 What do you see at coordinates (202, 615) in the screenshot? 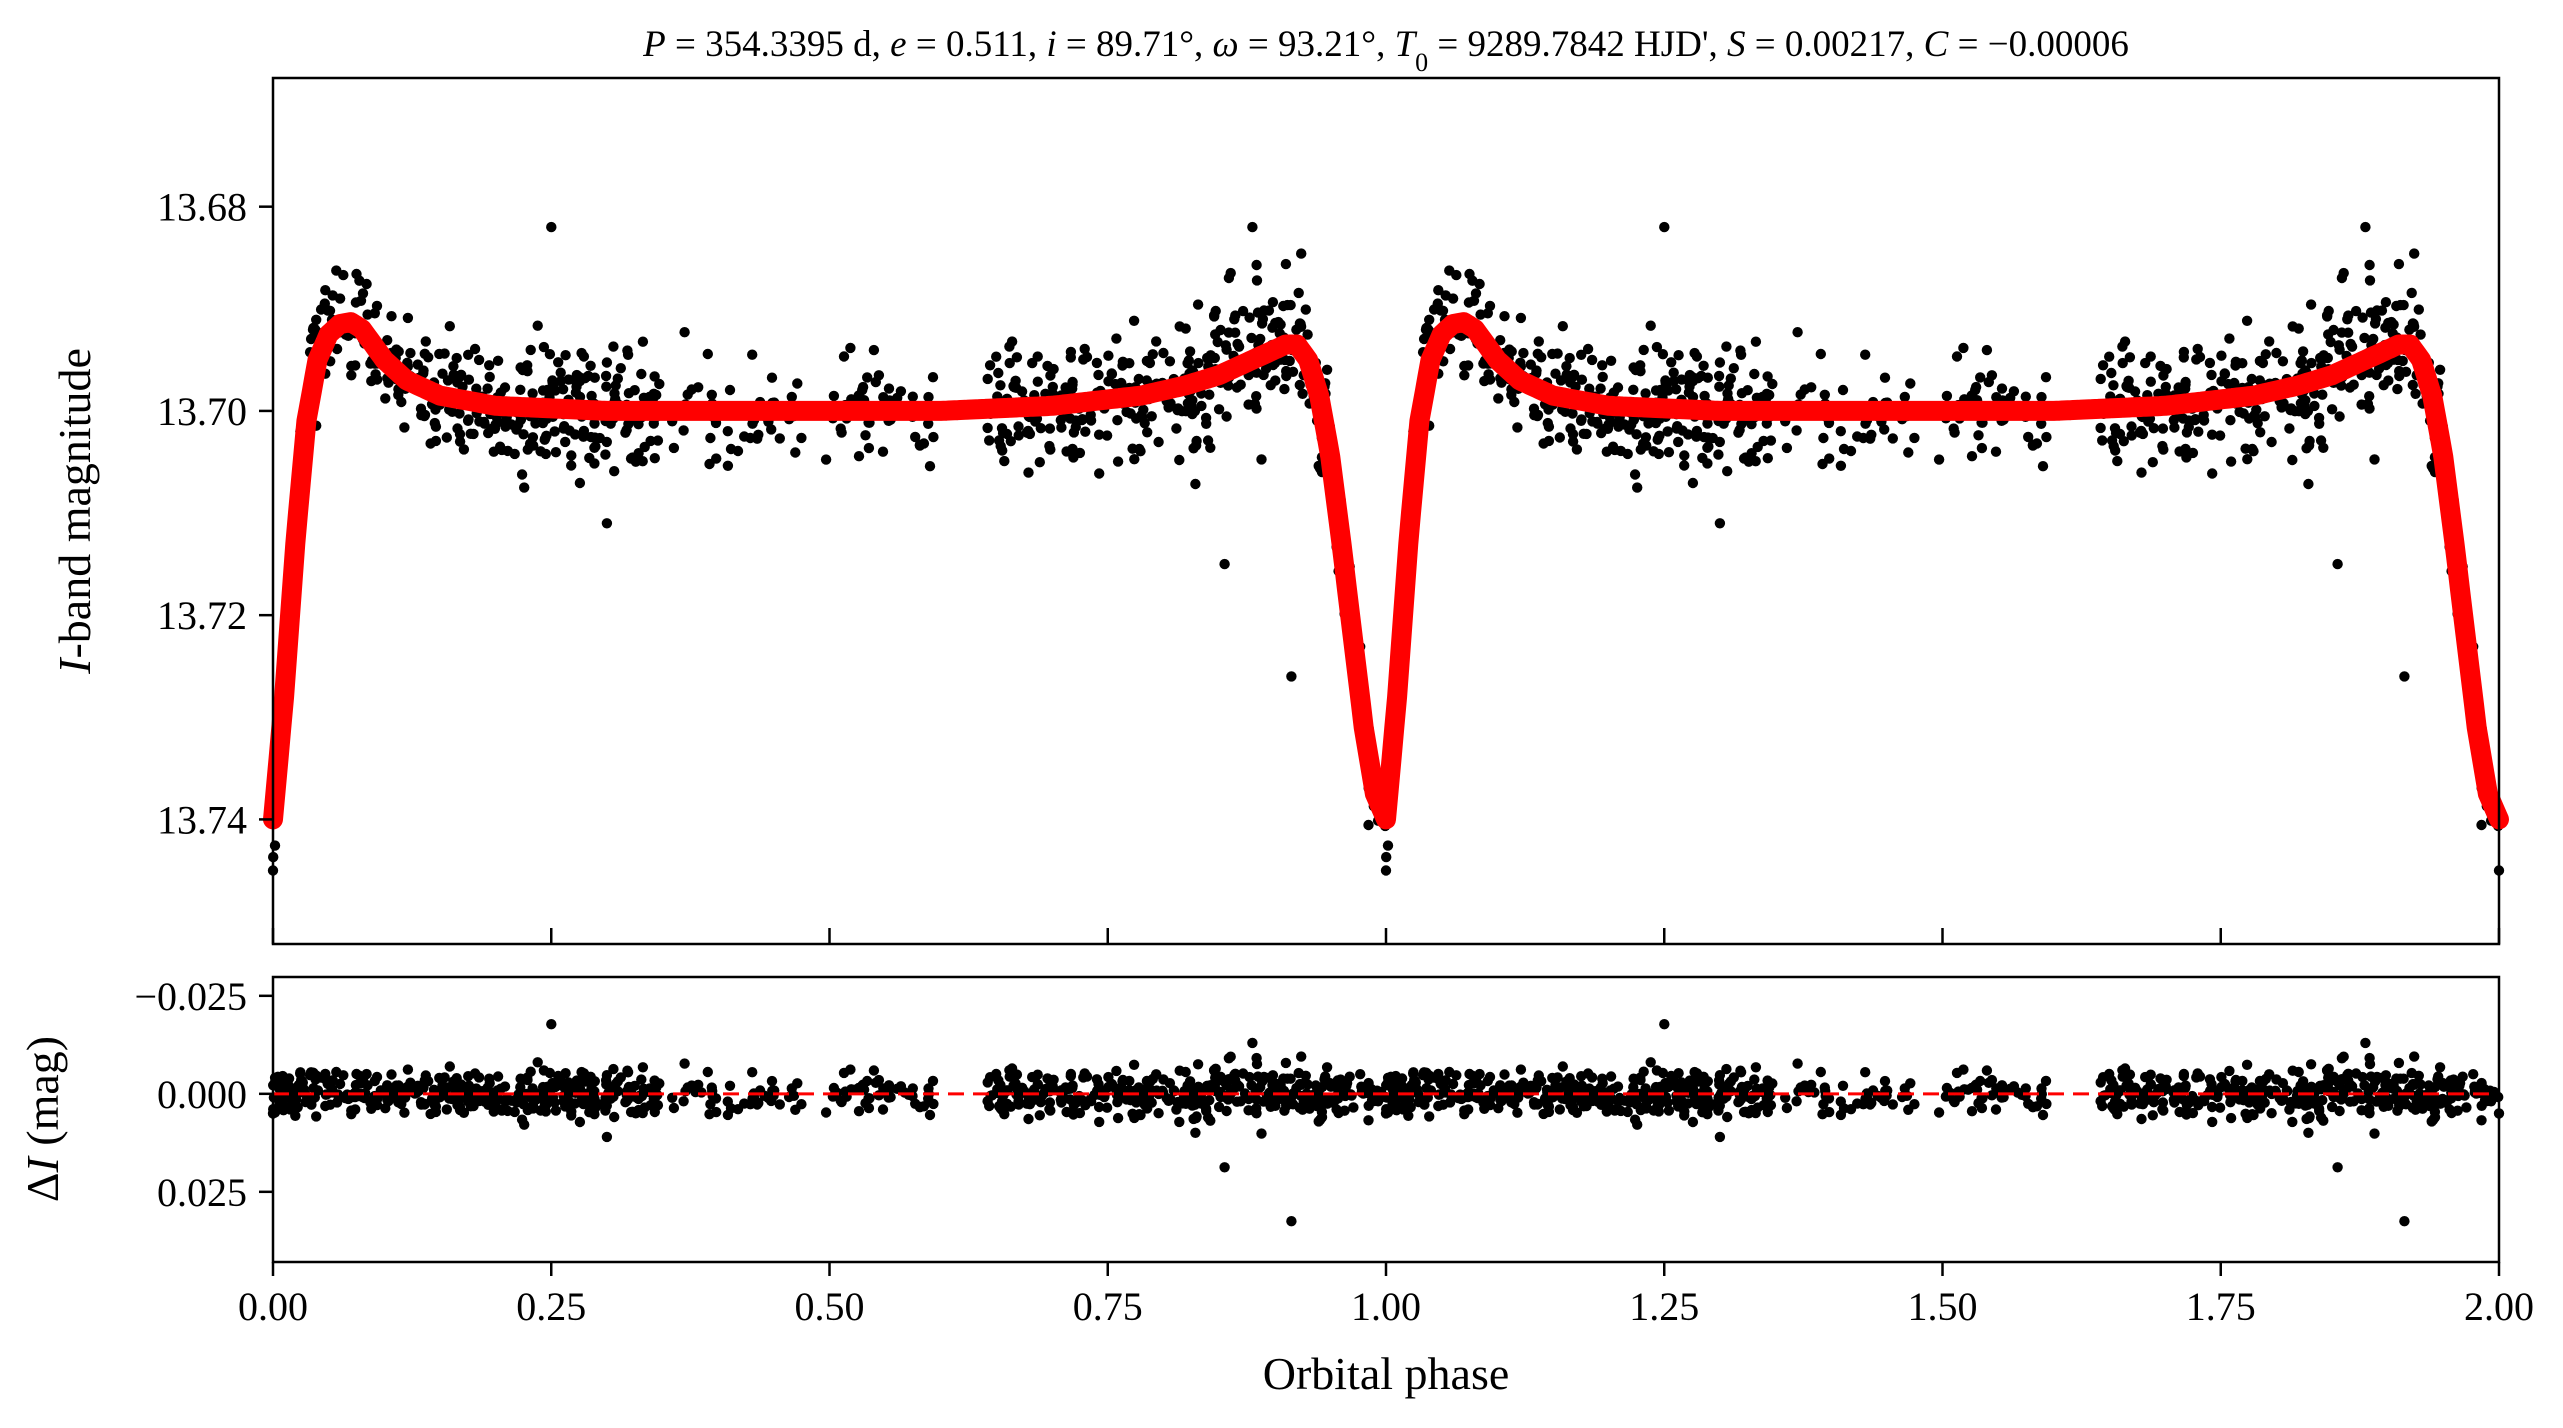
I see `y-tick-label: 13.72` at bounding box center [202, 615].